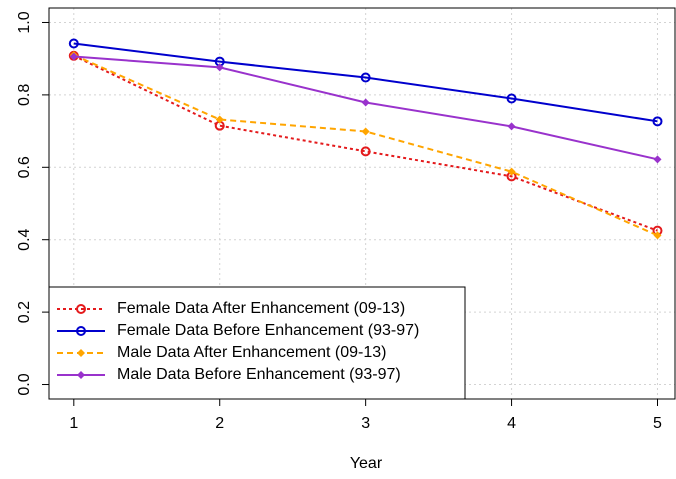  I want to click on x-tick-label: 5, so click(657, 423).